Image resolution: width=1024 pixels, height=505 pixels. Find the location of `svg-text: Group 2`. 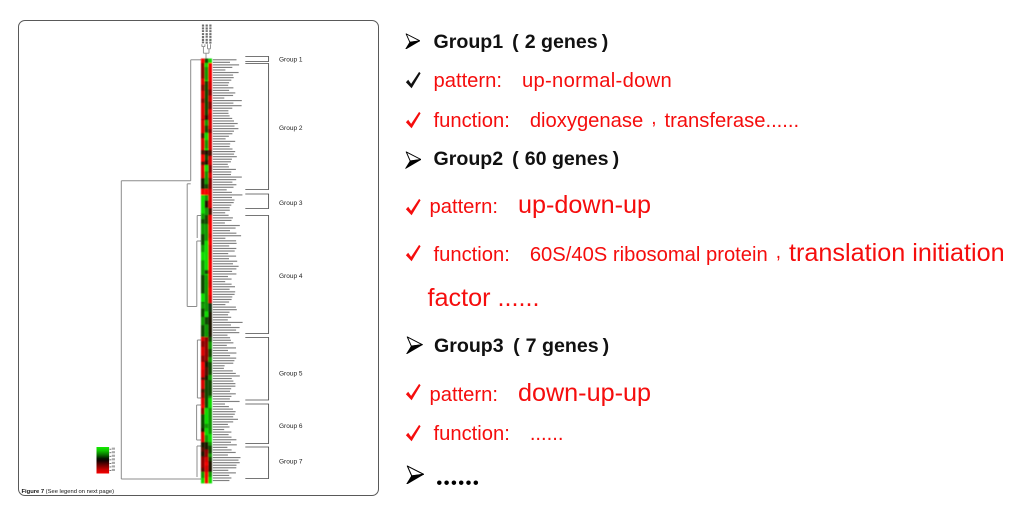

svg-text: Group 2 is located at coordinates (291, 128).